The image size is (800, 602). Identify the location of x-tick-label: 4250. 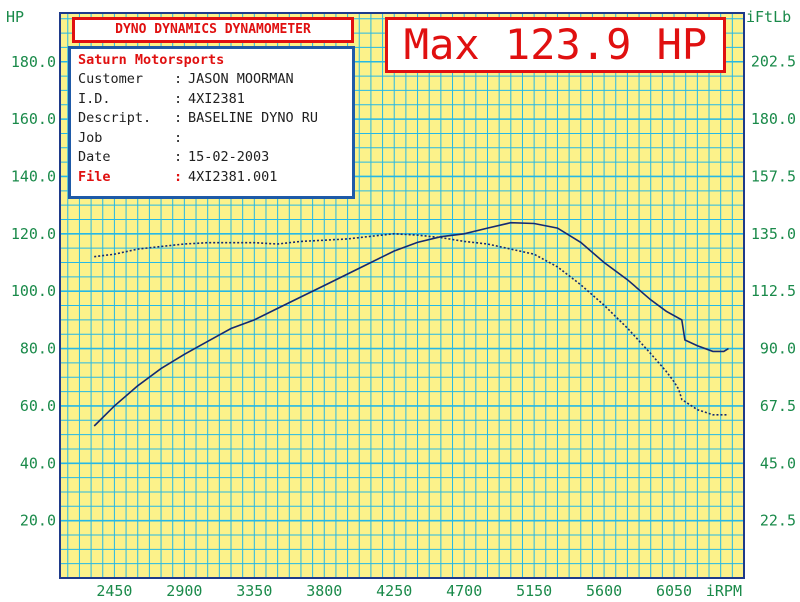
(394, 591).